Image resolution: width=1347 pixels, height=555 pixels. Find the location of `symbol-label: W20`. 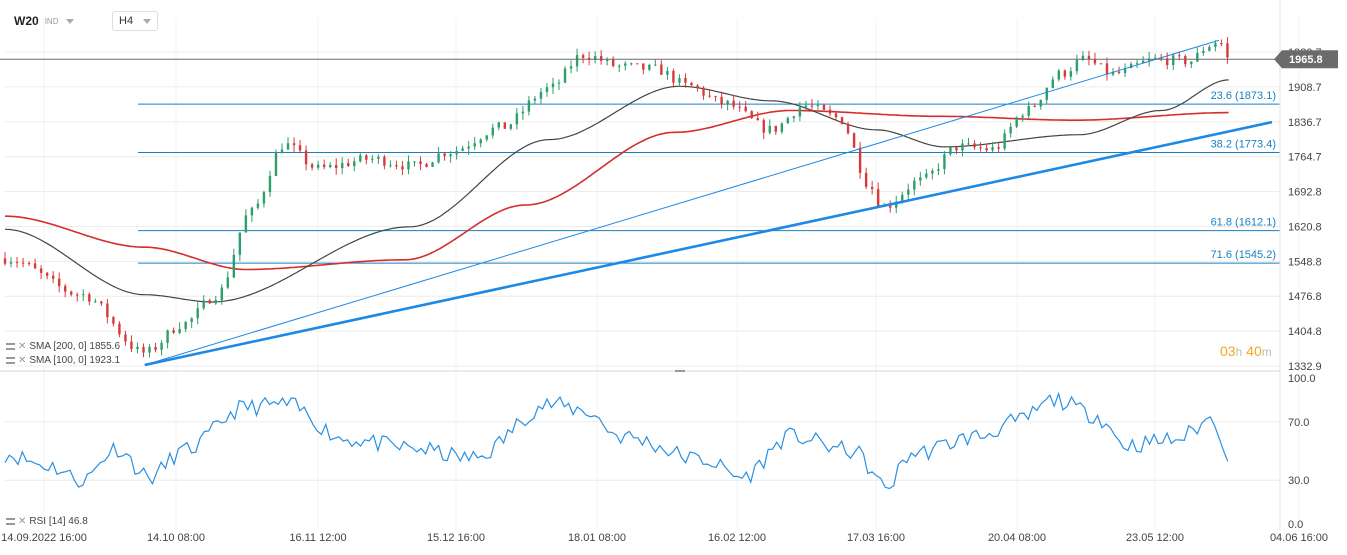

symbol-label: W20 is located at coordinates (26, 21).